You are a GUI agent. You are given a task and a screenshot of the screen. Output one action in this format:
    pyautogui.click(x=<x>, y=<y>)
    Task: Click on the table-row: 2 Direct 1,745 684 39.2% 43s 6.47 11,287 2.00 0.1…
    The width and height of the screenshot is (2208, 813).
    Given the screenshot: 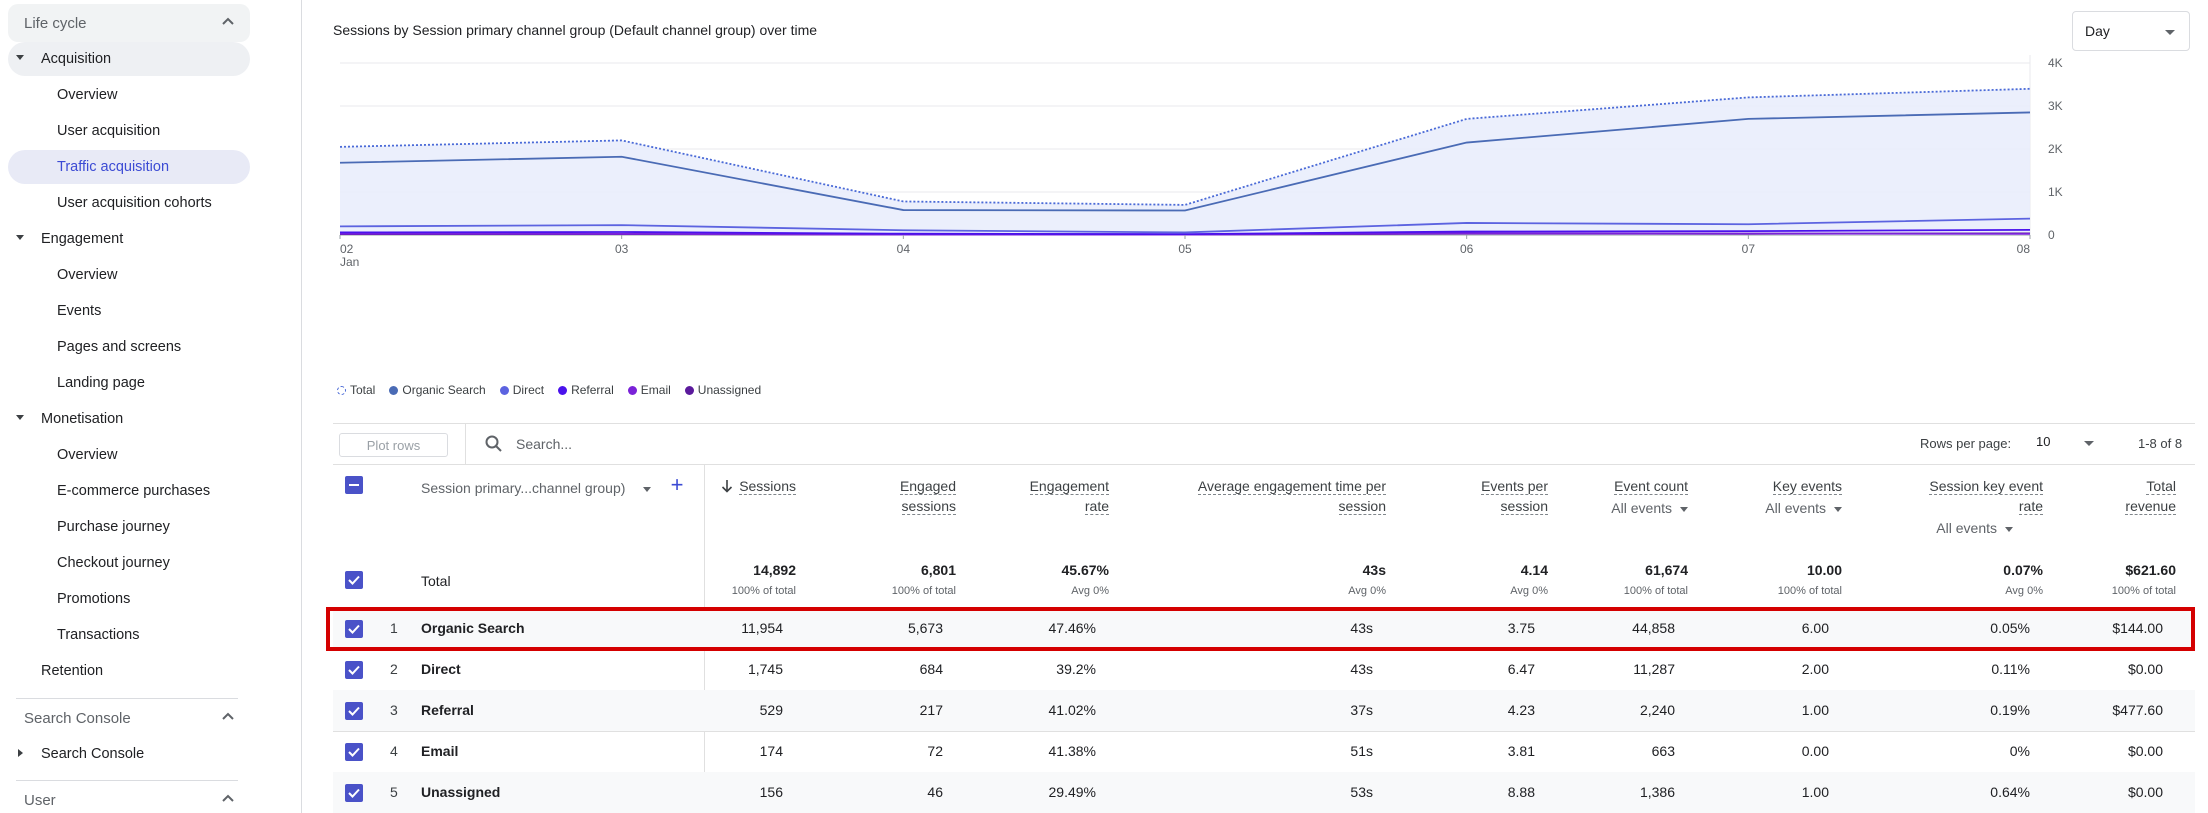 What is the action you would take?
    pyautogui.click(x=1264, y=669)
    